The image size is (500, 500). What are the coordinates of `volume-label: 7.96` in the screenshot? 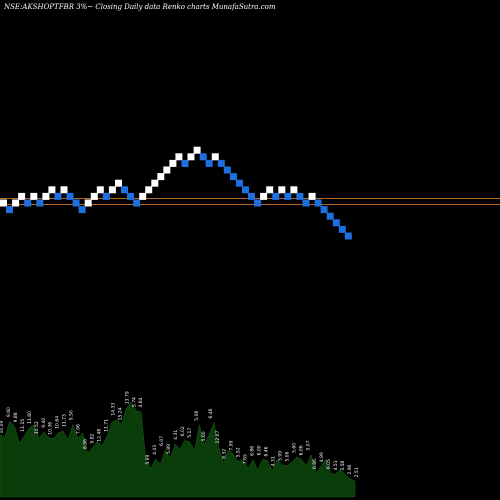 It's located at (79, 429).